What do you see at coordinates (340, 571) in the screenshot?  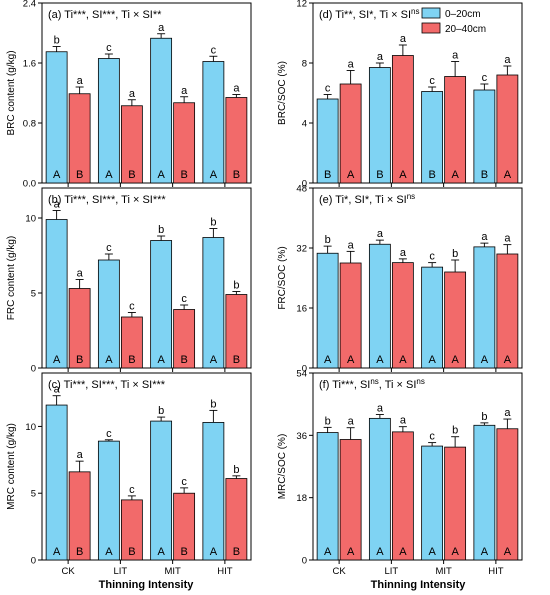 I see `x-tick-label: CK` at bounding box center [340, 571].